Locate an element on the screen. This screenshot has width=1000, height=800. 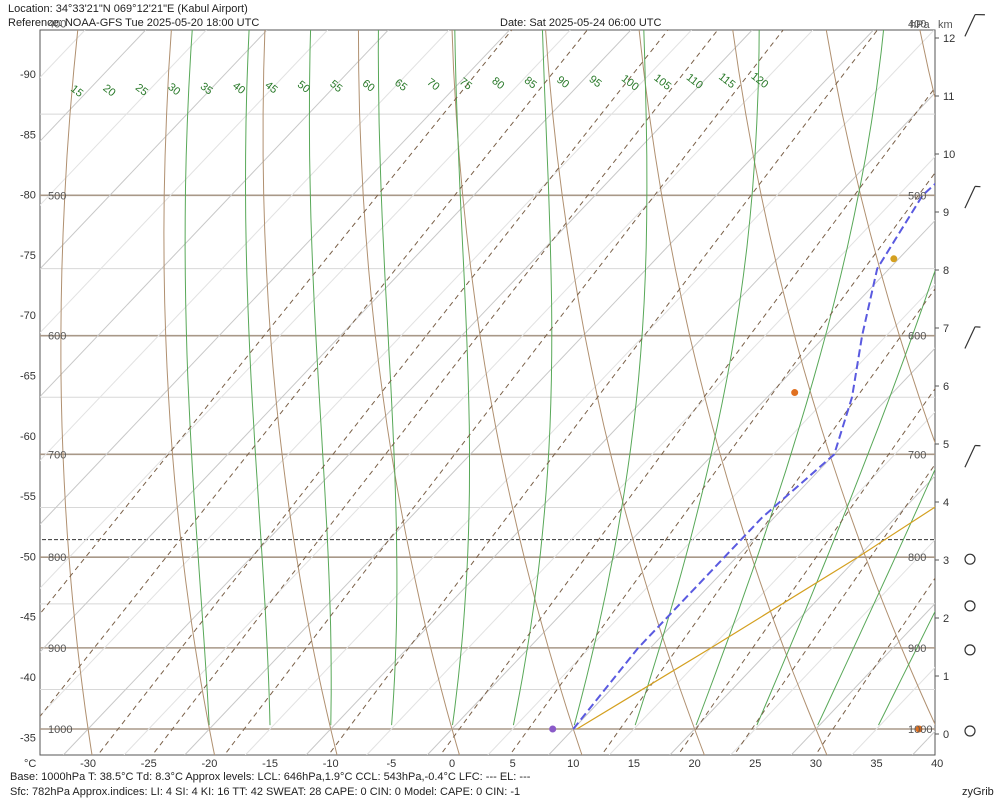
height-label: 4 is located at coordinates (946, 503).